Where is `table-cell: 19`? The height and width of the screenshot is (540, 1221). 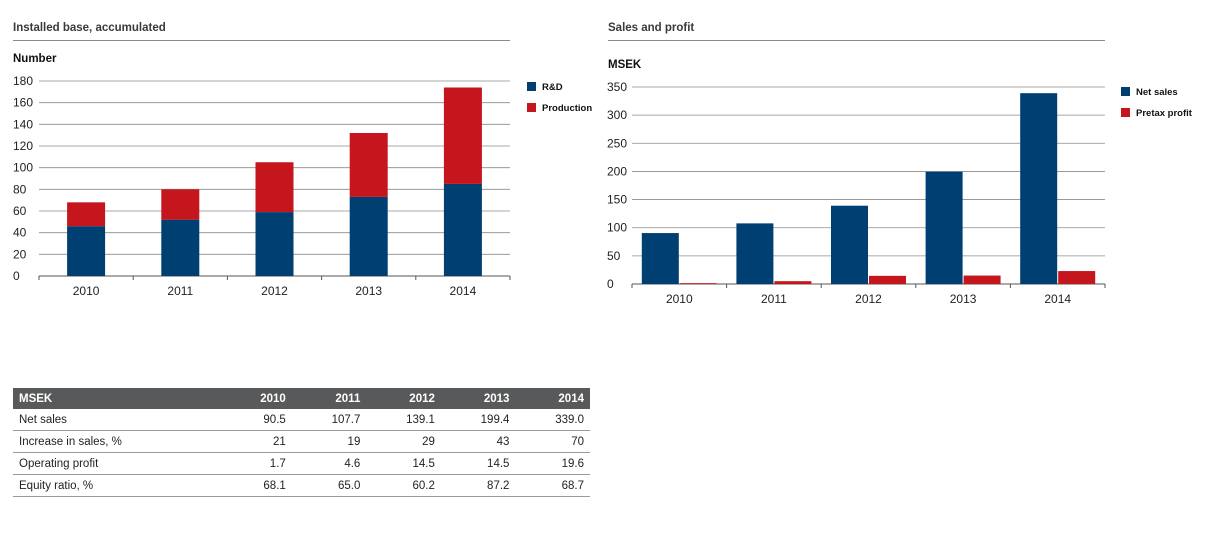 table-cell: 19 is located at coordinates (329, 441).